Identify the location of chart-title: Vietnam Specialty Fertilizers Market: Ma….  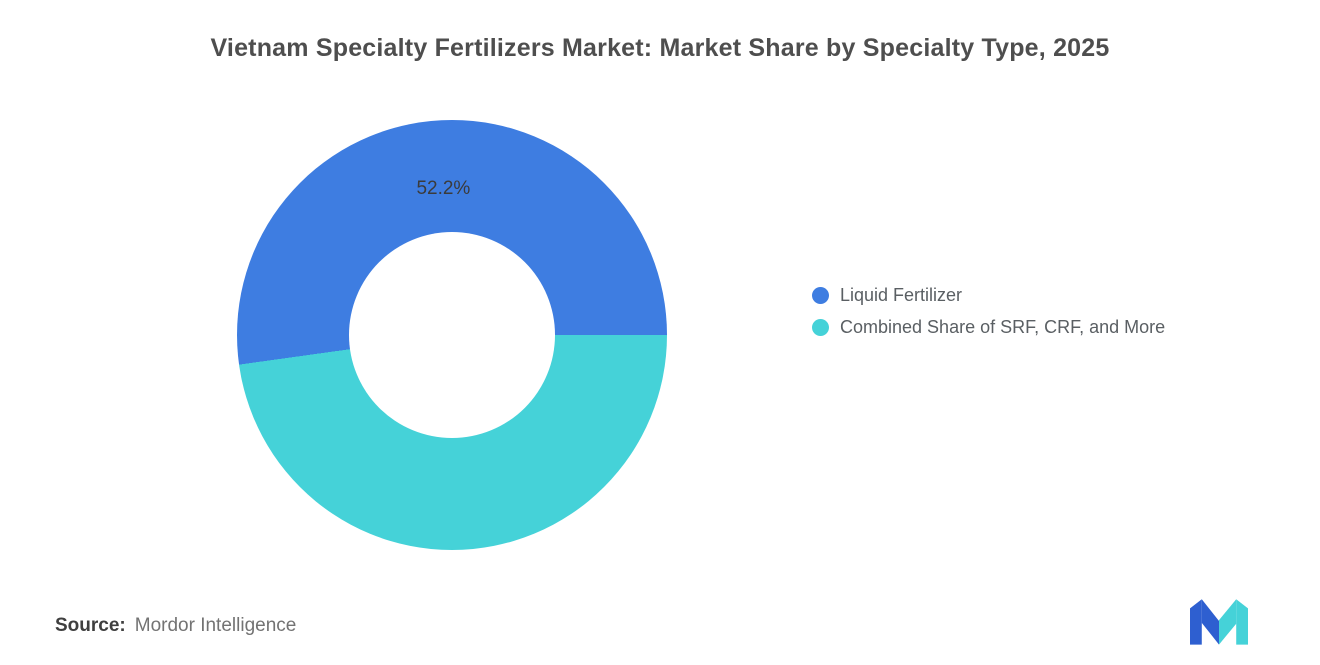
(660, 48).